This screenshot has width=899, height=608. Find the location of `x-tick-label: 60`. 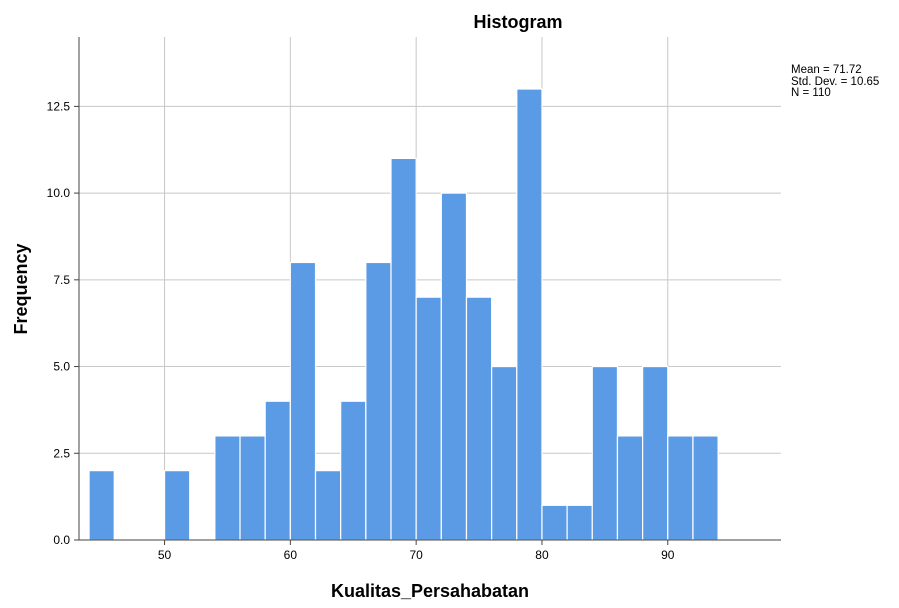

x-tick-label: 60 is located at coordinates (291, 555).